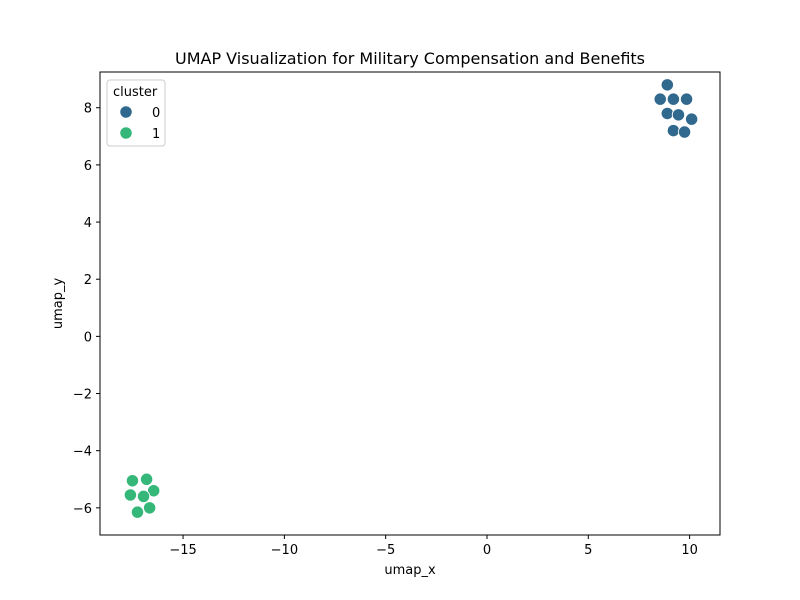  Describe the element at coordinates (139, 123) in the screenshot. I see `legend-entries: 01` at that location.